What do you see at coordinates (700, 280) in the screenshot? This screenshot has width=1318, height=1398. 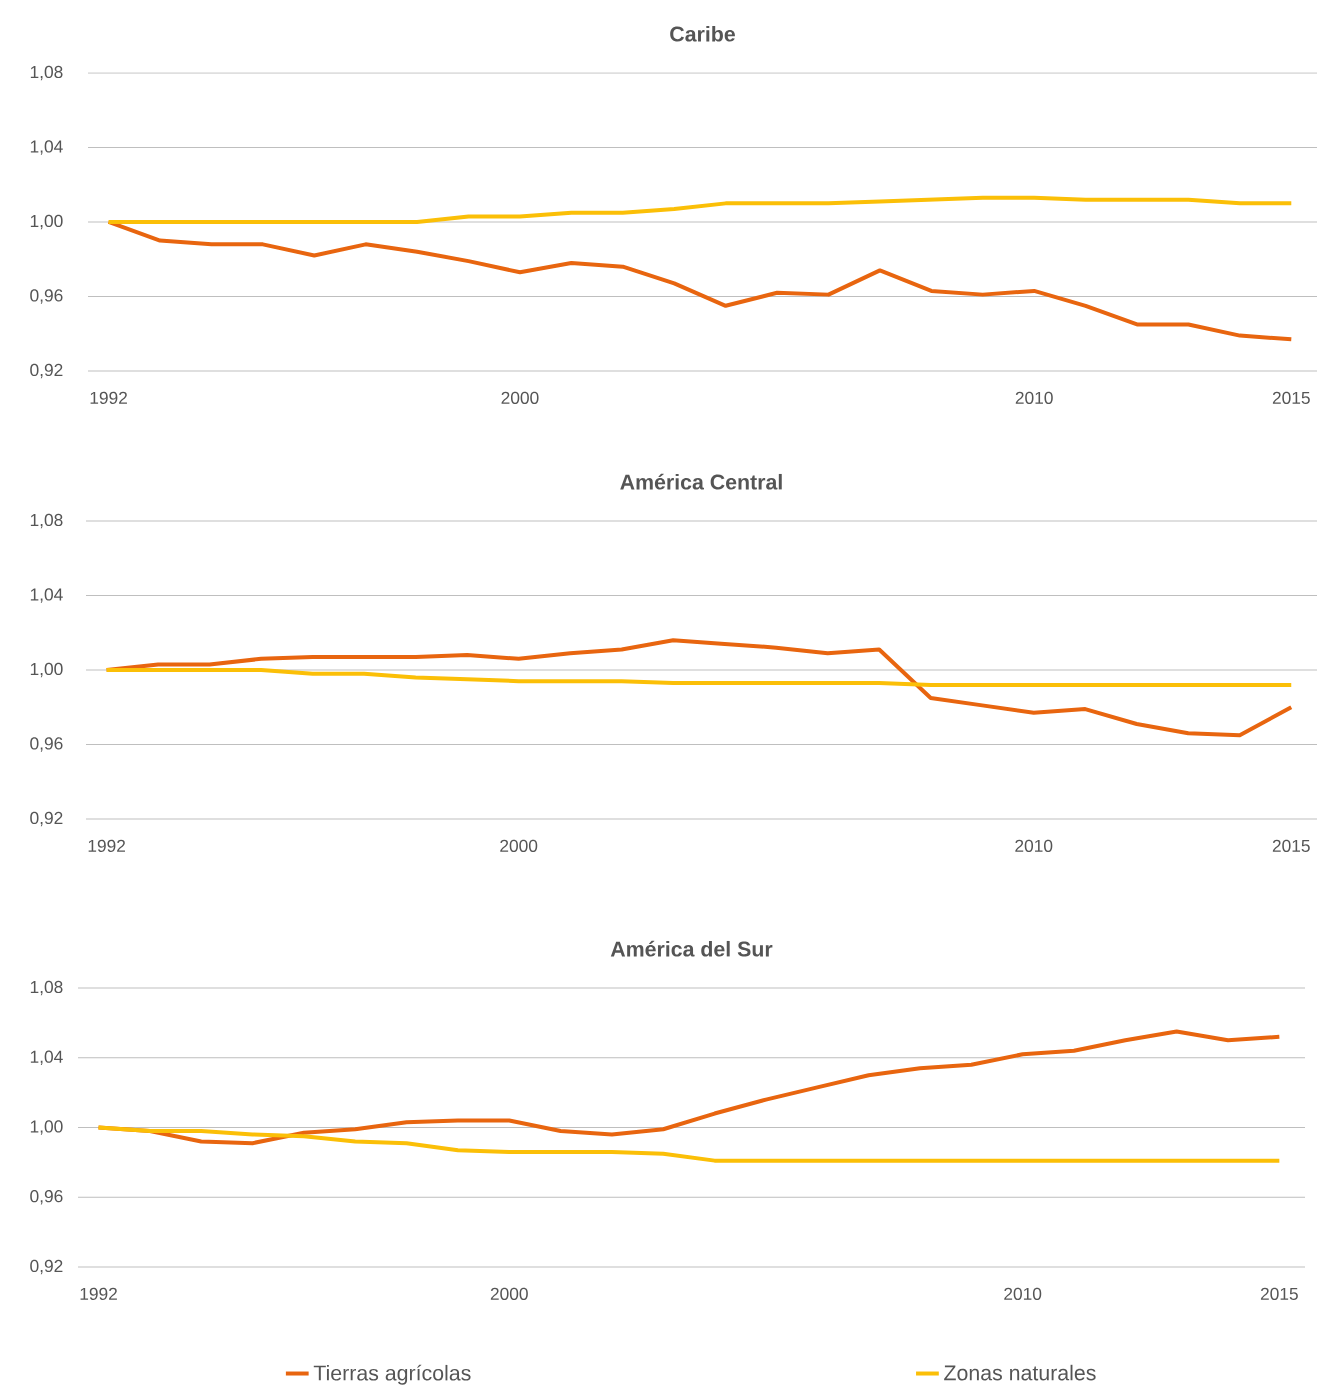 I see `line-series` at bounding box center [700, 280].